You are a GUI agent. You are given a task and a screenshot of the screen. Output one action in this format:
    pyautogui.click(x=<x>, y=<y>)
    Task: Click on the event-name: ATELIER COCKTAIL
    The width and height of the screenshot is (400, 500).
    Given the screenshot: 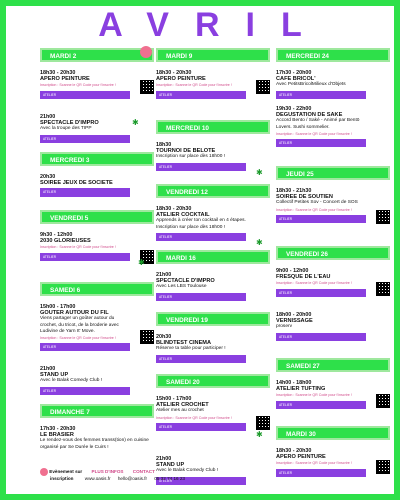 What is the action you would take?
    pyautogui.click(x=183, y=215)
    